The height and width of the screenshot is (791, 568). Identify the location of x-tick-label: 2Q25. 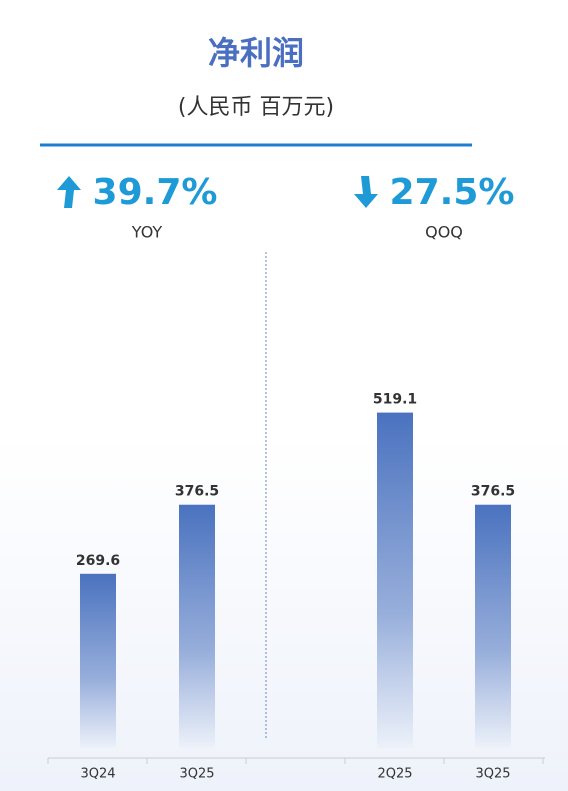
(394, 774).